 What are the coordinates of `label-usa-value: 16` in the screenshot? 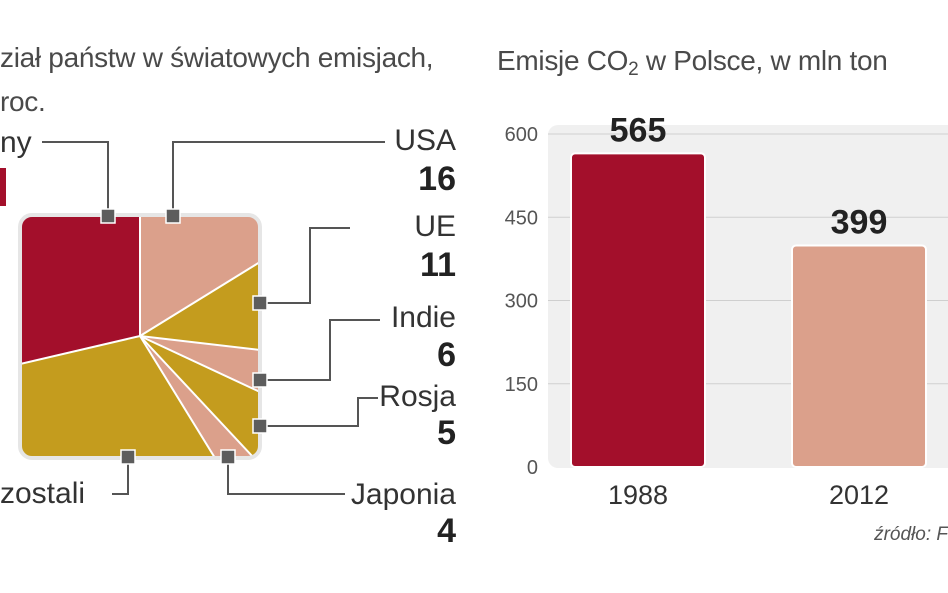 It's located at (437, 179).